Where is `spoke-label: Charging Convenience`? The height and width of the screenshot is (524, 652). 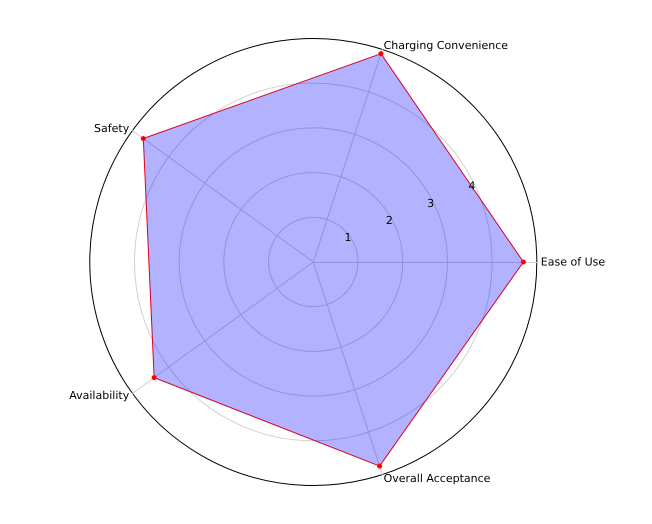 spoke-label: Charging Convenience is located at coordinates (446, 45).